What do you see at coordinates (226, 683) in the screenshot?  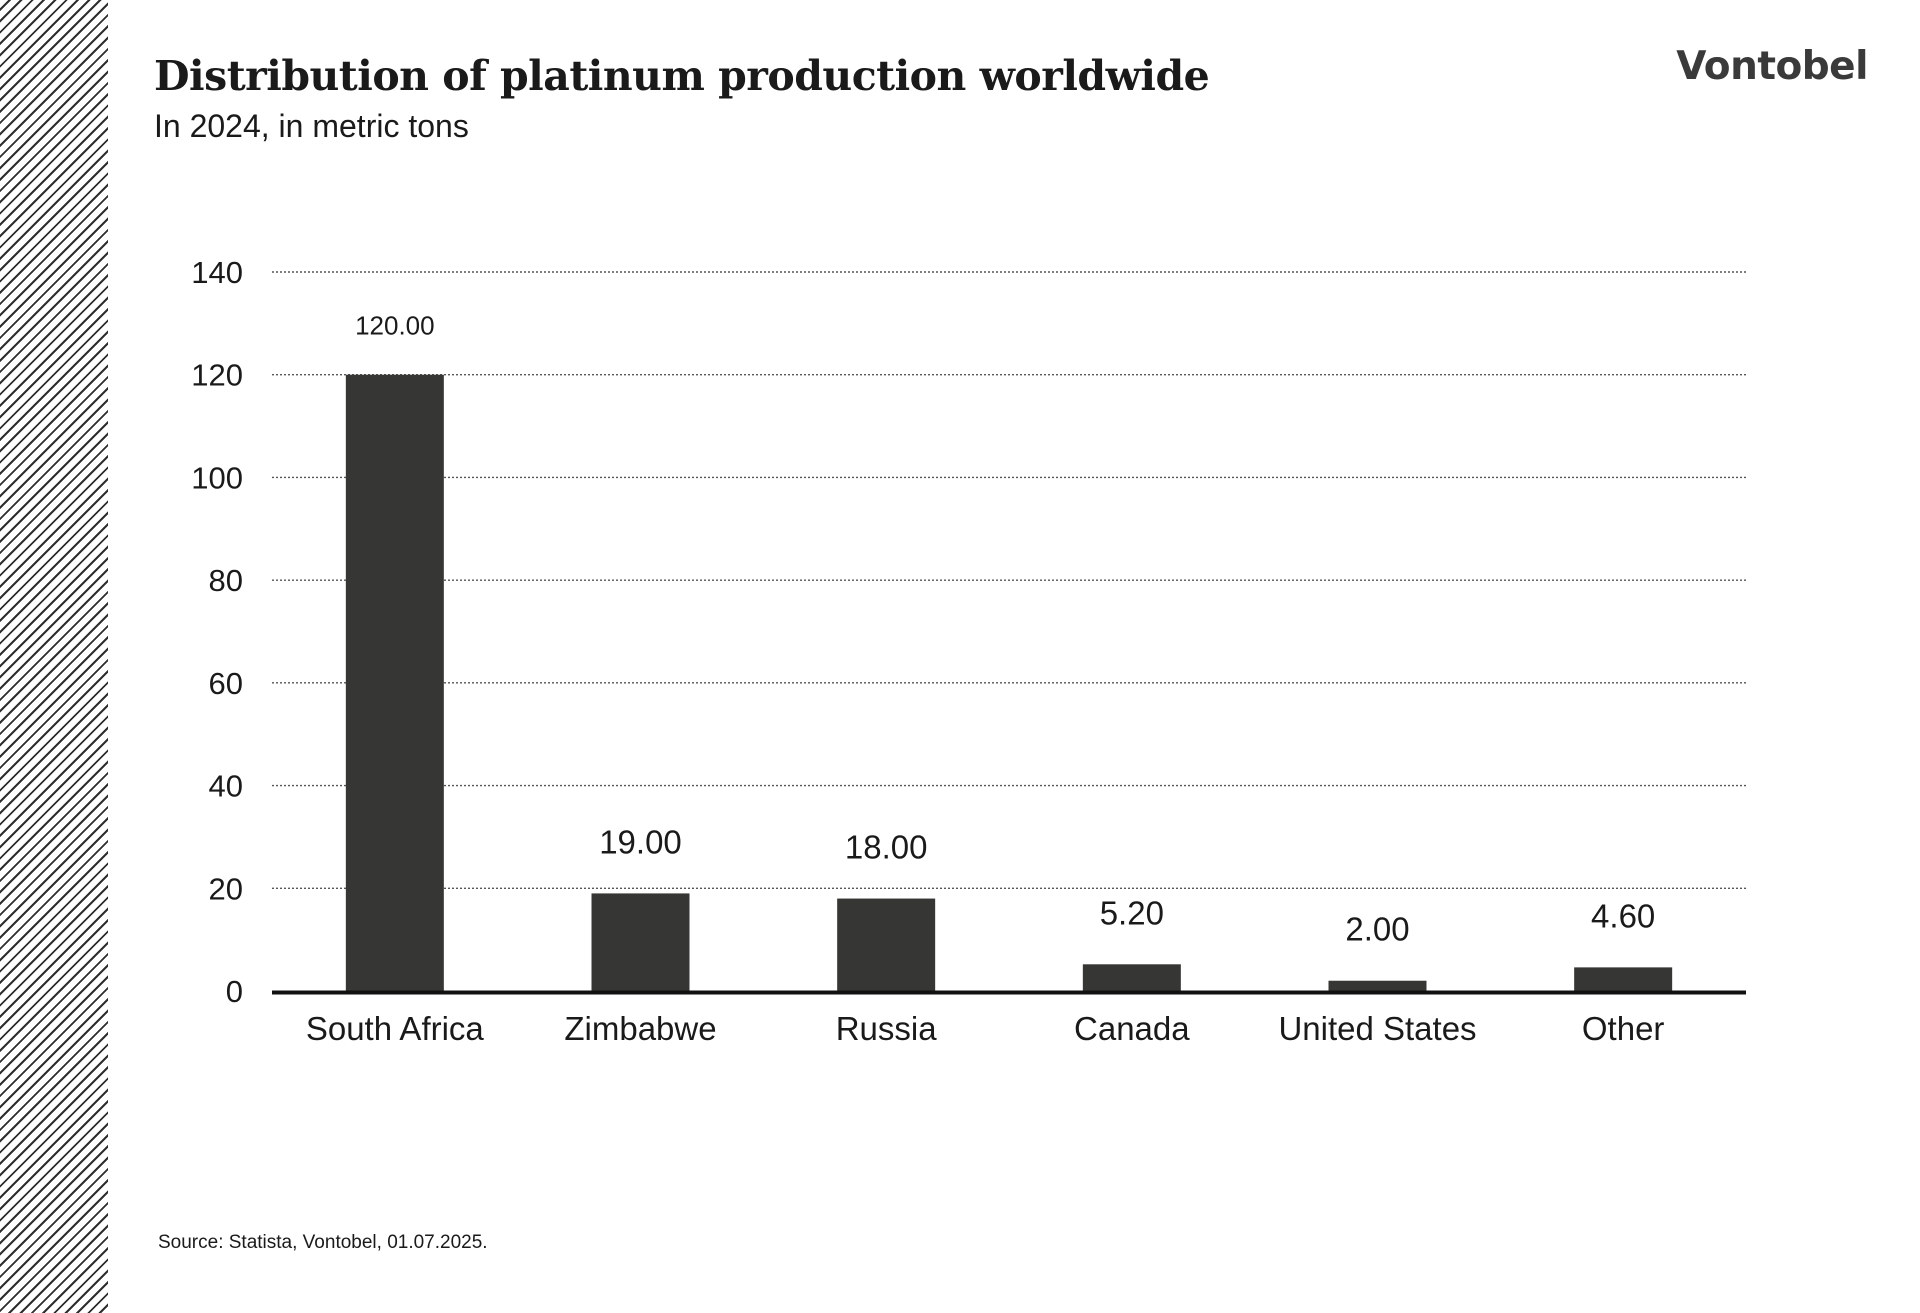 I see `y-tick-label: 60` at bounding box center [226, 683].